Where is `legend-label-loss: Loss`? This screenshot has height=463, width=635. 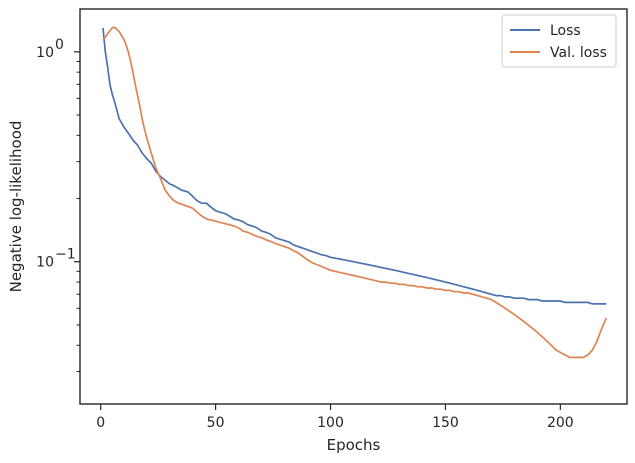
legend-label-loss: Loss is located at coordinates (565, 31).